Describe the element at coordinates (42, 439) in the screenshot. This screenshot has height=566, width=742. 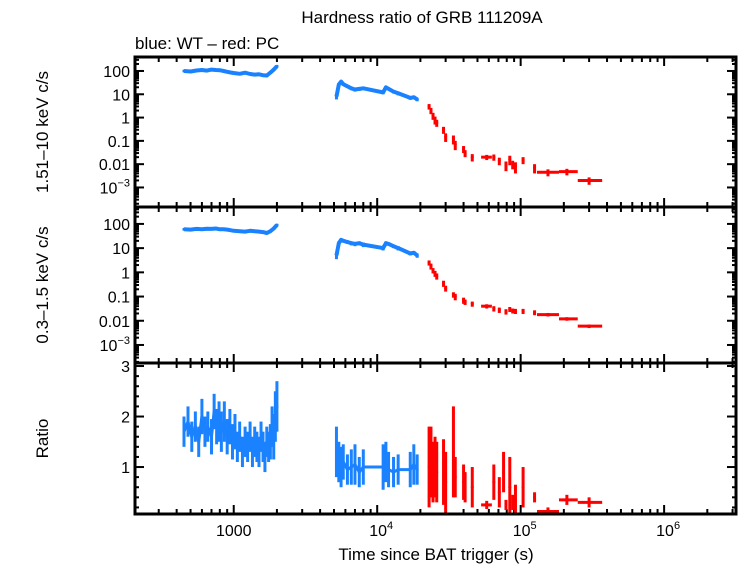
I see `y-axis-label: Ratio` at that location.